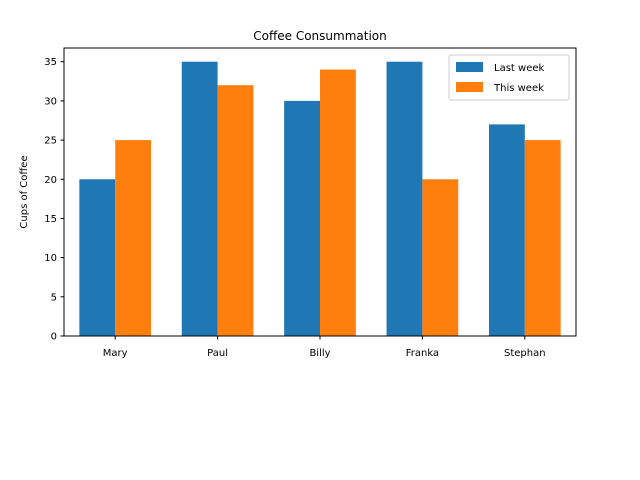  What do you see at coordinates (509, 77) in the screenshot?
I see `legend: Last week This week` at bounding box center [509, 77].